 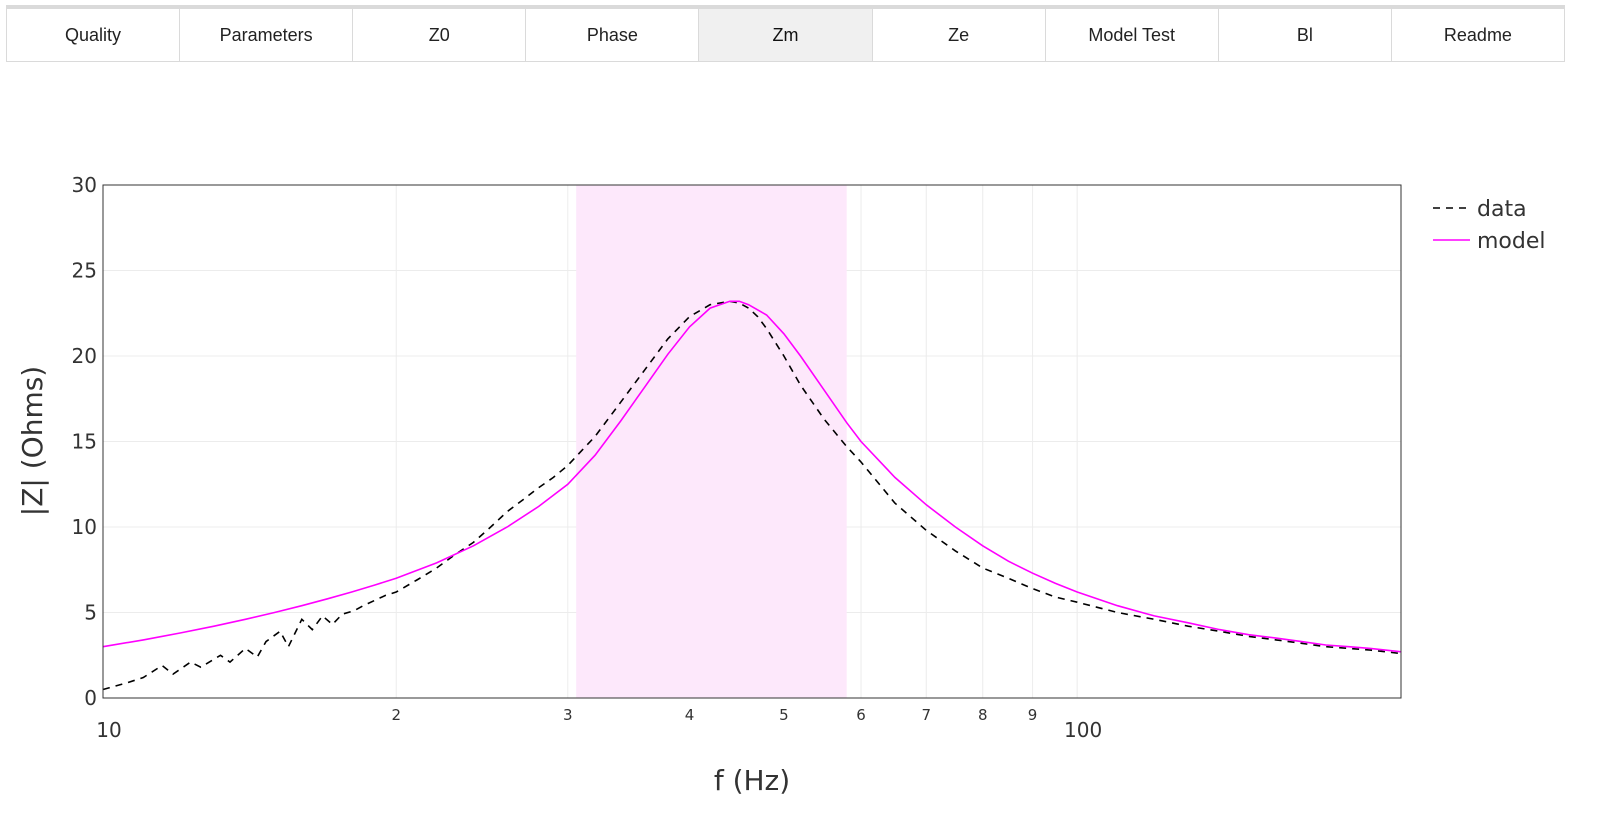 What do you see at coordinates (1033, 715) in the screenshot?
I see `x-tick-label: 9` at bounding box center [1033, 715].